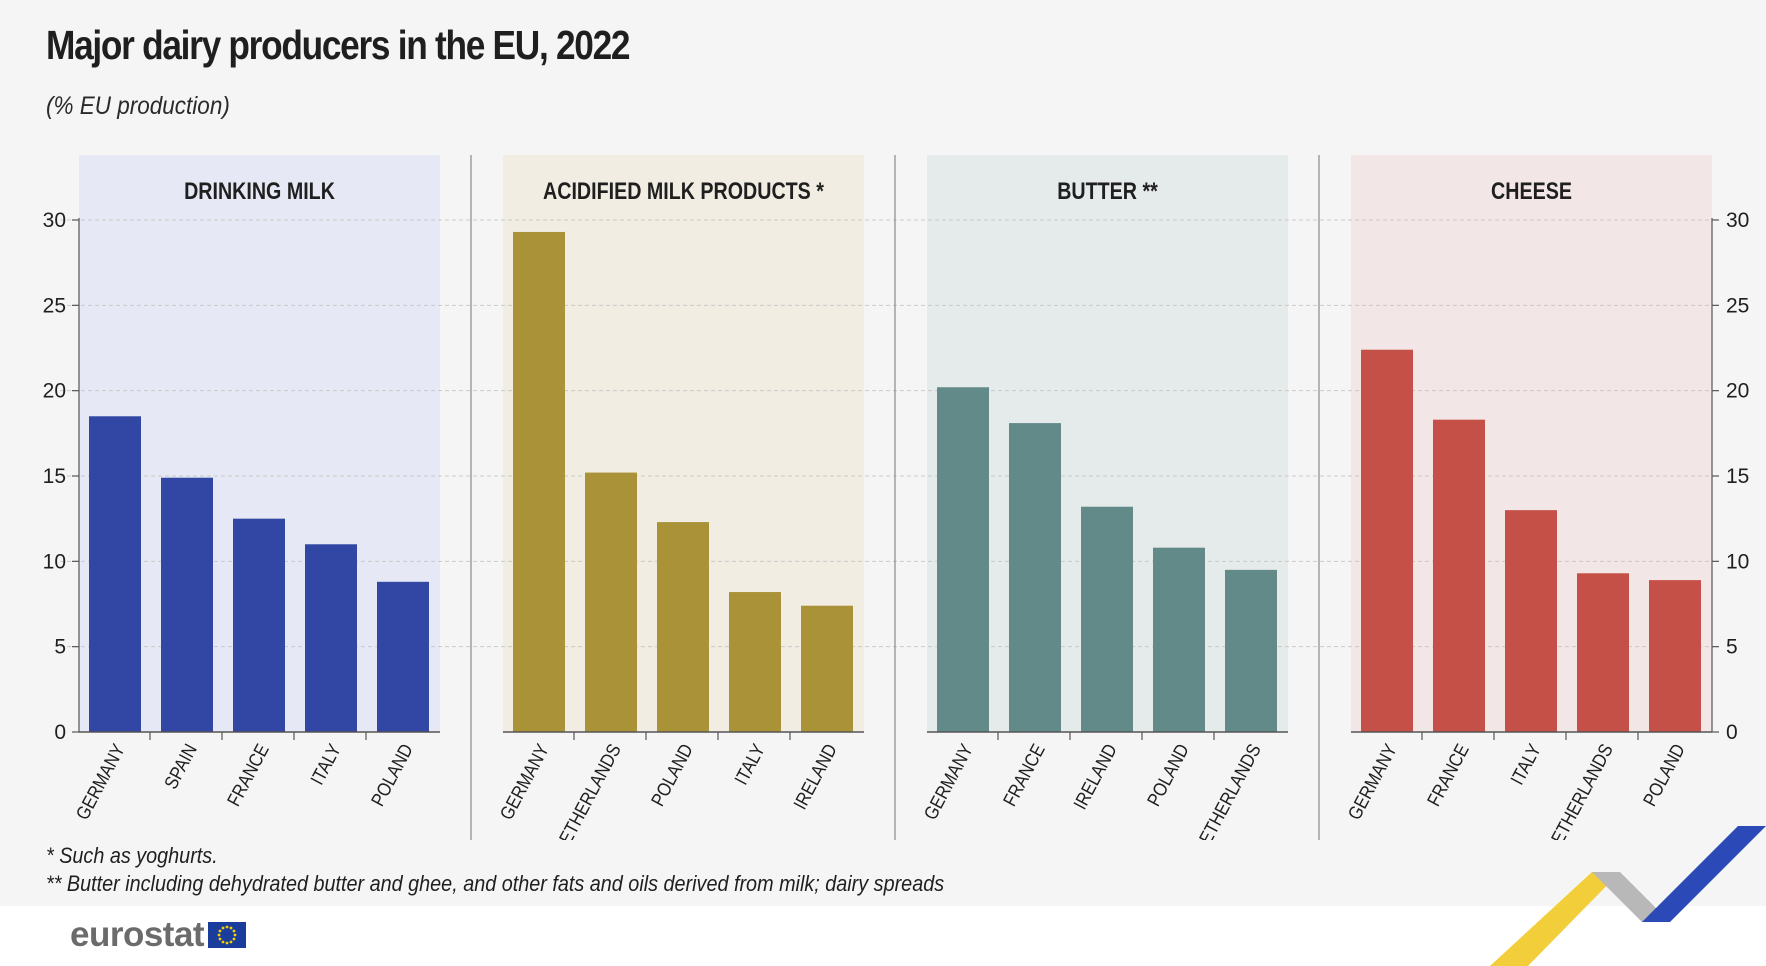 Image resolution: width=1766 pixels, height=966 pixels. What do you see at coordinates (54, 220) in the screenshot?
I see `y-tick-label-left: 30` at bounding box center [54, 220].